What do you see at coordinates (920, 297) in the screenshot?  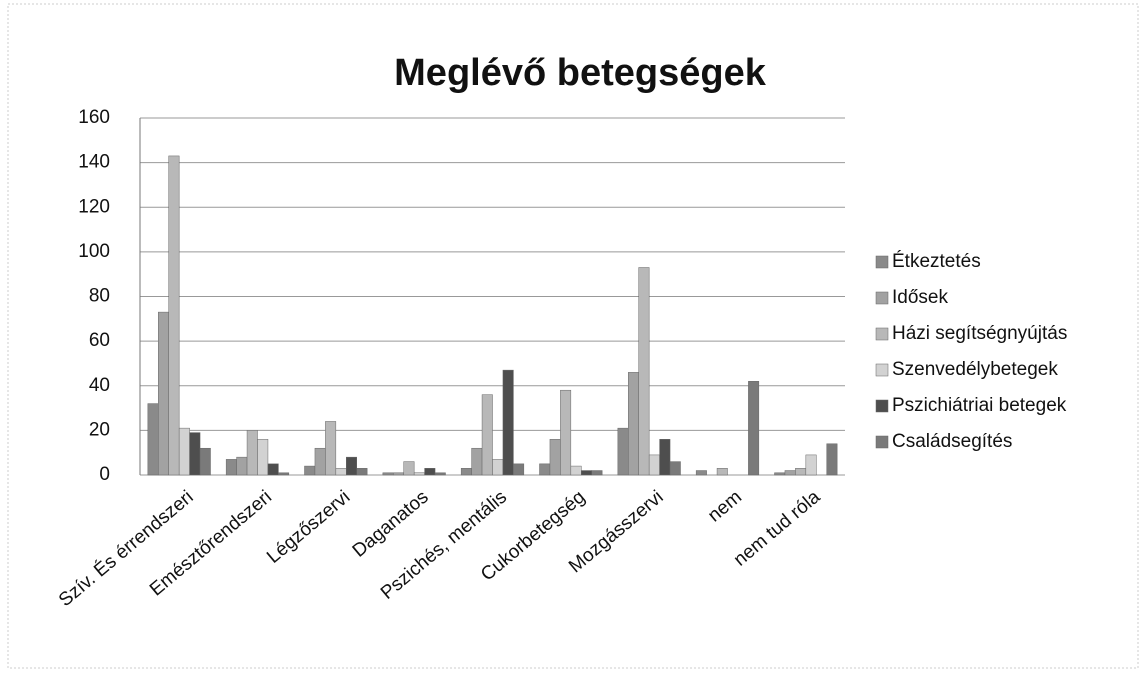 I see `legend-label: Idősek` at bounding box center [920, 297].